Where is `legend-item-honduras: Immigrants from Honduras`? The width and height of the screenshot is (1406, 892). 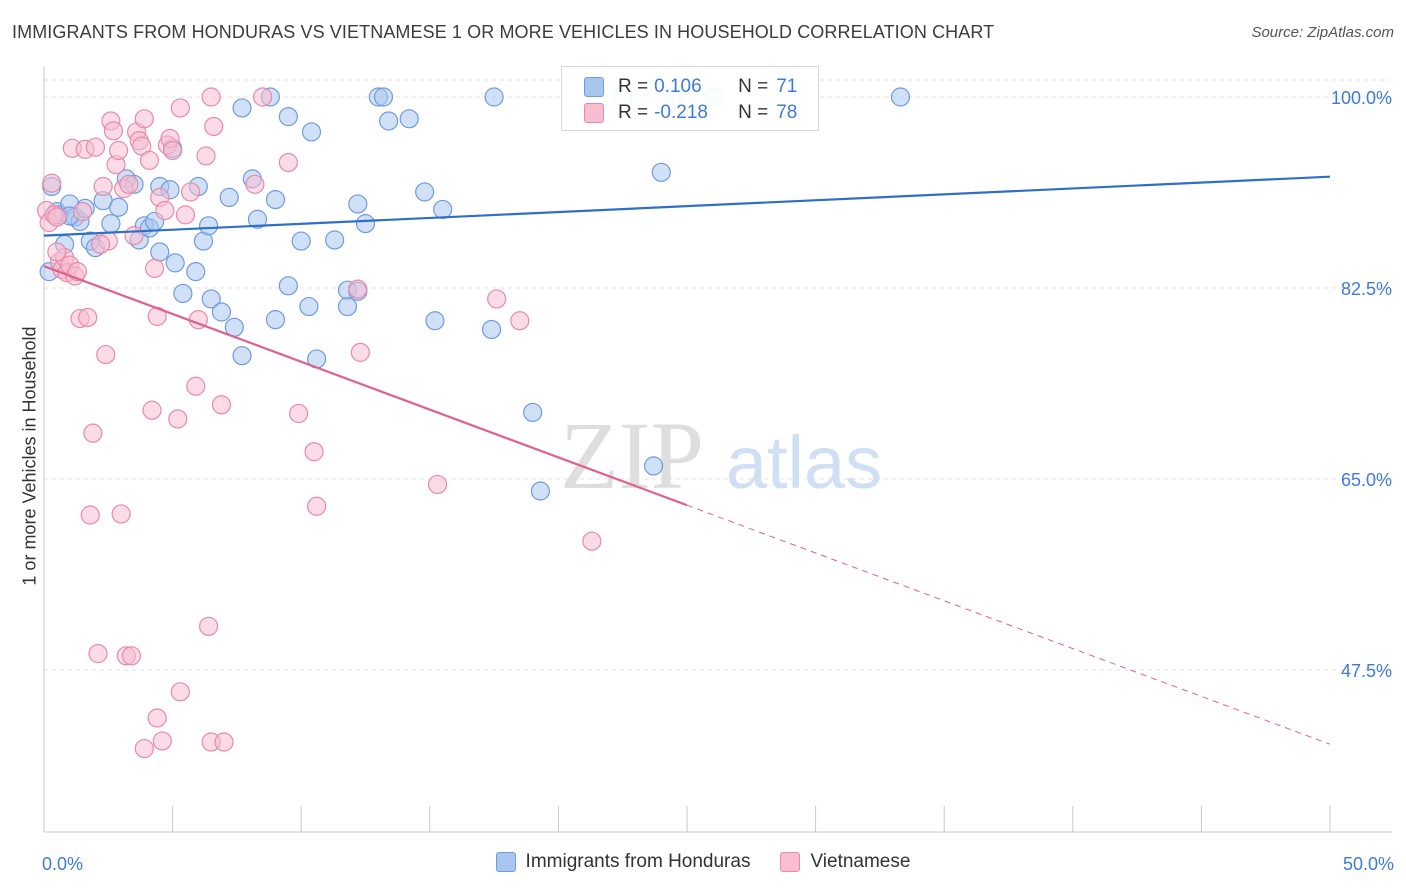
legend-item-honduras: Immigrants from Honduras is located at coordinates (623, 862).